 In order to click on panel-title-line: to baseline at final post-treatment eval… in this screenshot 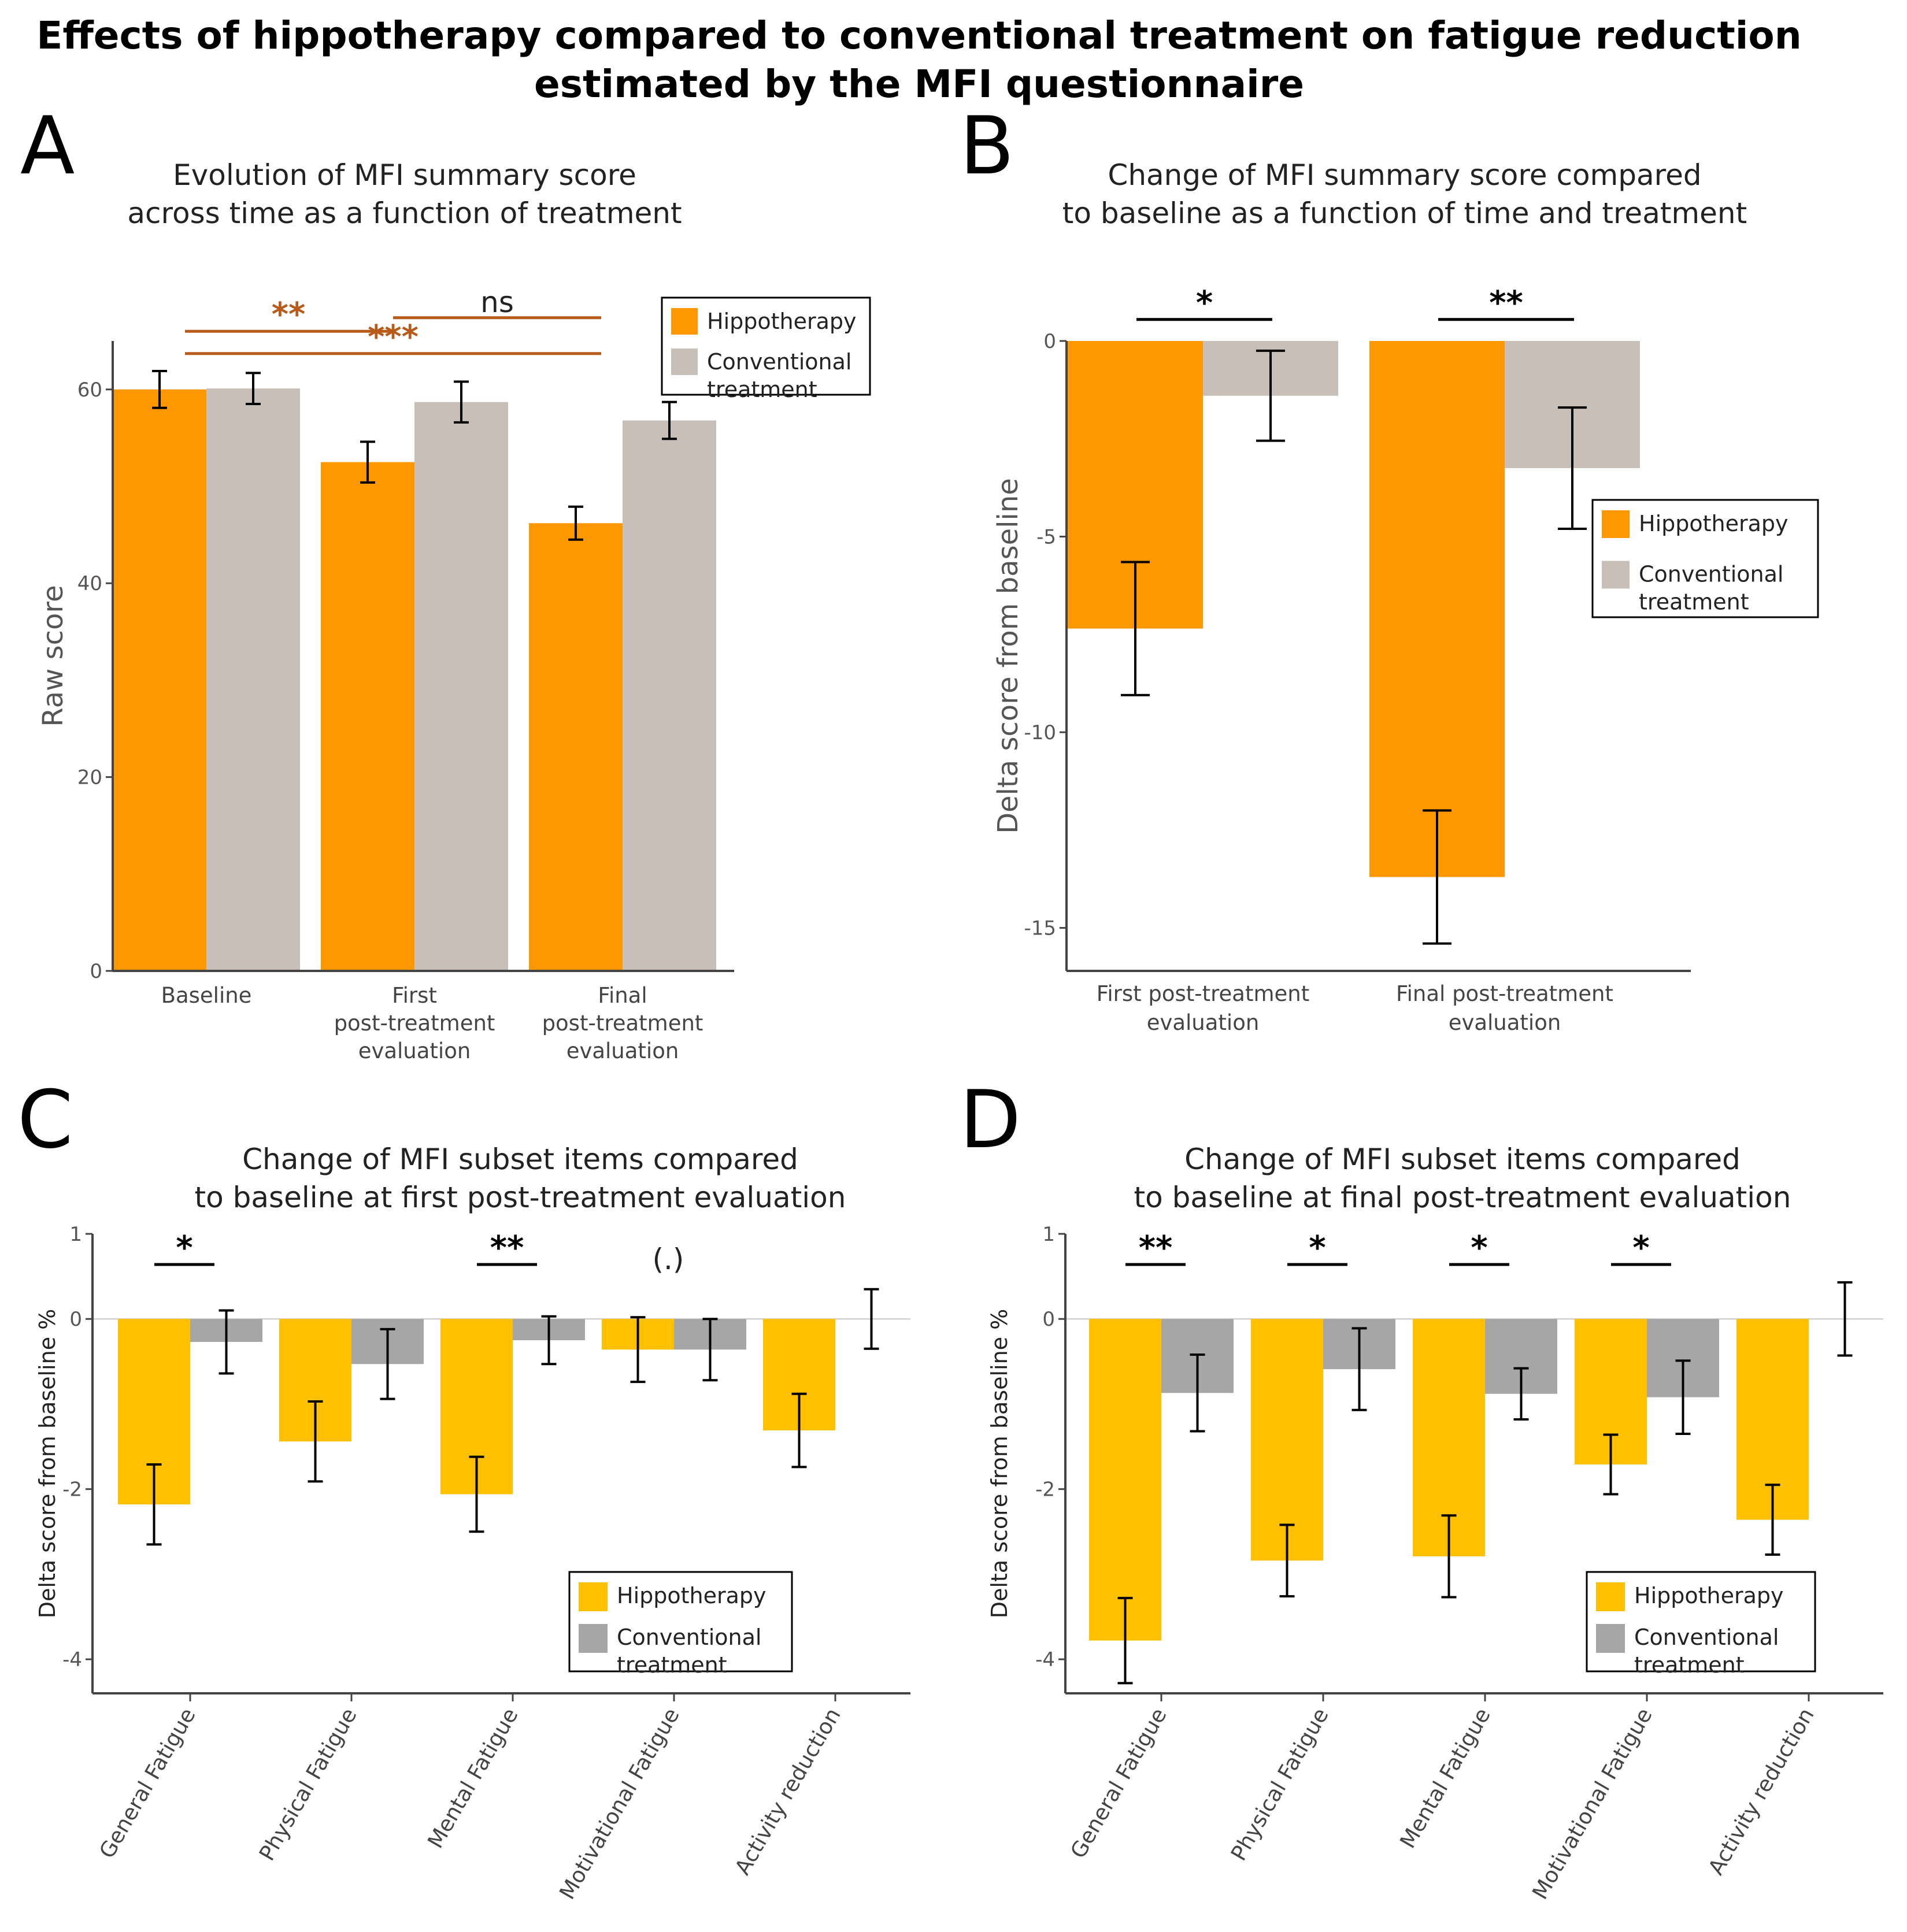, I will do `click(1462, 1198)`.